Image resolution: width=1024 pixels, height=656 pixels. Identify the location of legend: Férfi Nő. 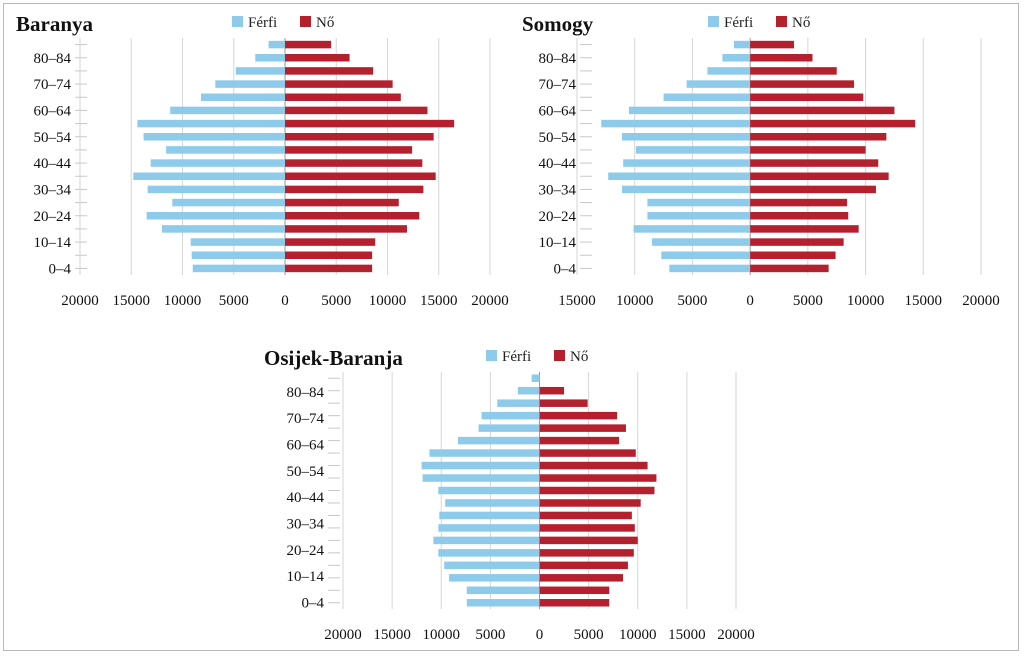
(537, 357).